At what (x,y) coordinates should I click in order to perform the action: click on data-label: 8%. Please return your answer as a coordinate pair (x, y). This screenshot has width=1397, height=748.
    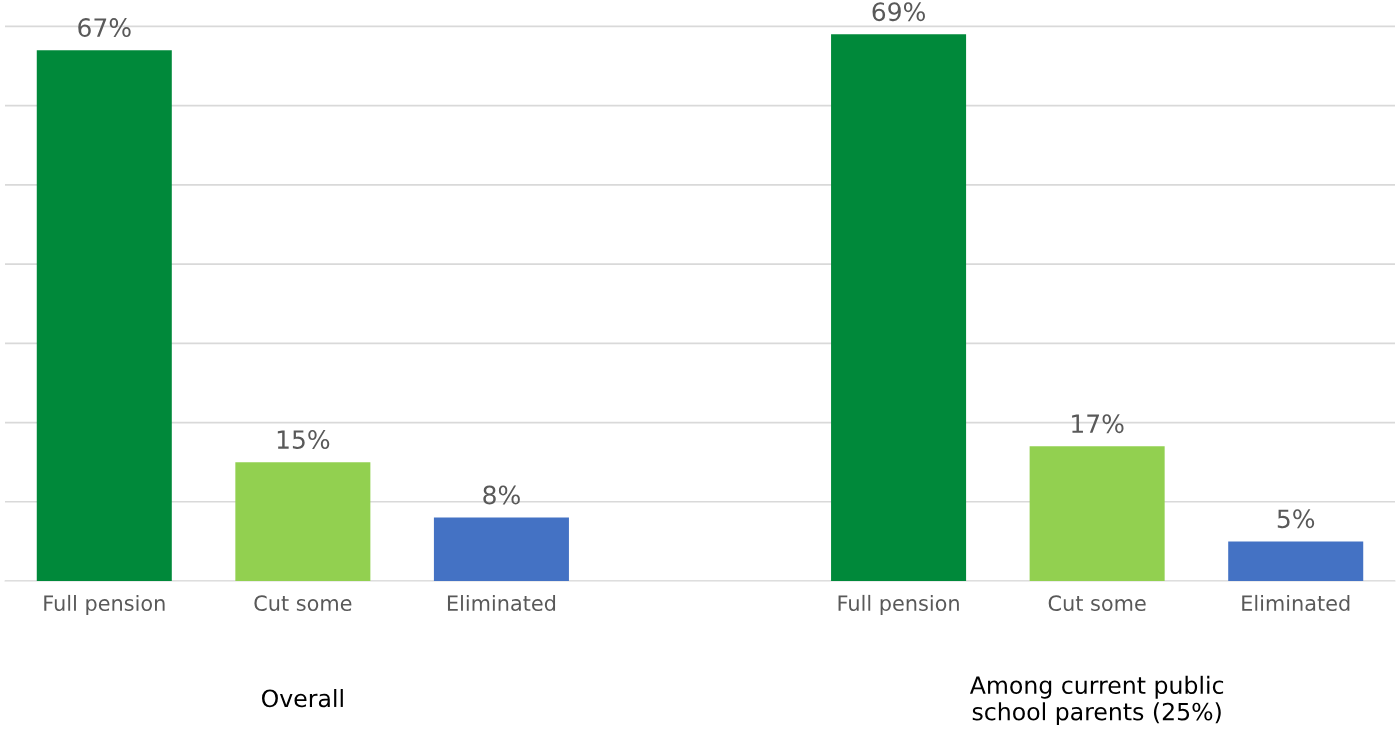
    Looking at the image, I should click on (501, 495).